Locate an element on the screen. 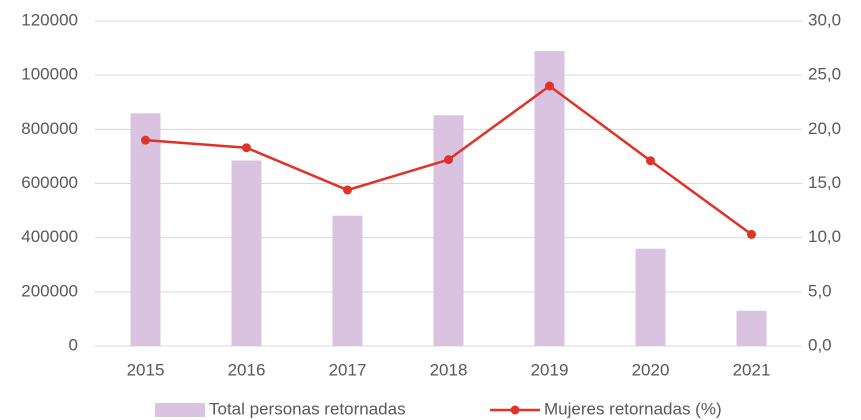 This screenshot has width=861, height=420. y2-tick-label: 25,0 is located at coordinates (824, 74).